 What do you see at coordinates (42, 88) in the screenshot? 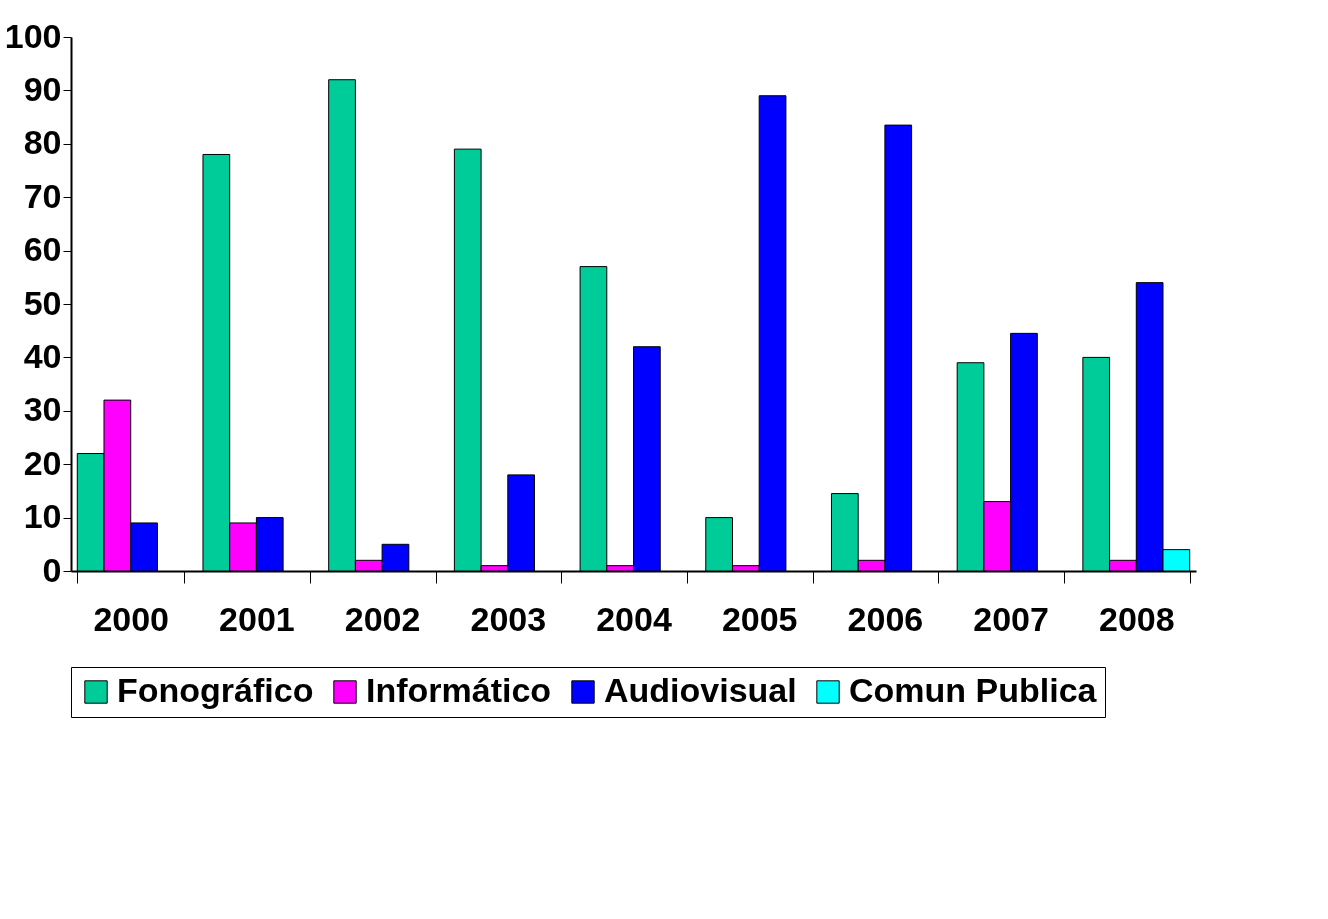
I see `y-tick-label: 90` at bounding box center [42, 88].